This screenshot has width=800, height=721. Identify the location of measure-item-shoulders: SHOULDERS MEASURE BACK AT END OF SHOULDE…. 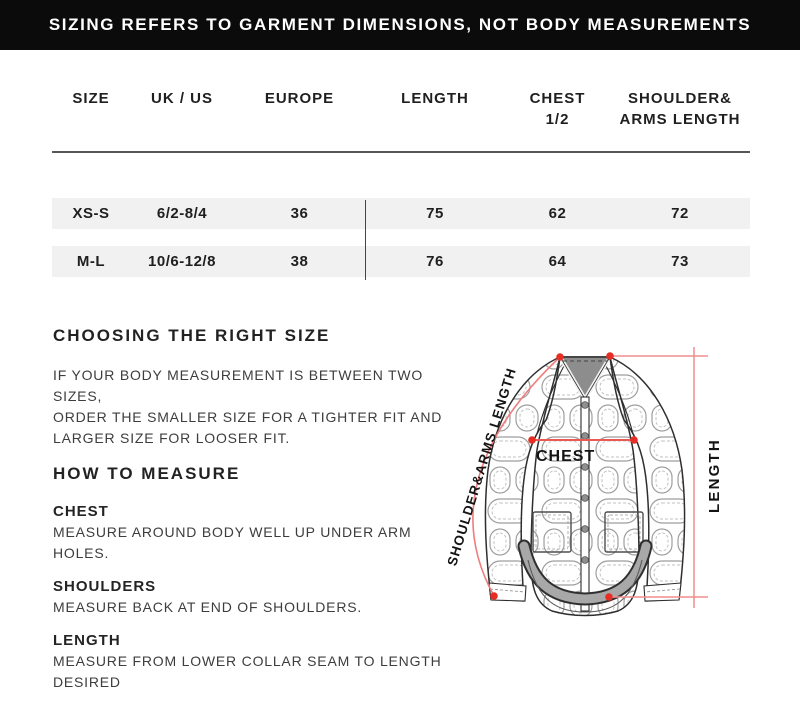
(260, 597).